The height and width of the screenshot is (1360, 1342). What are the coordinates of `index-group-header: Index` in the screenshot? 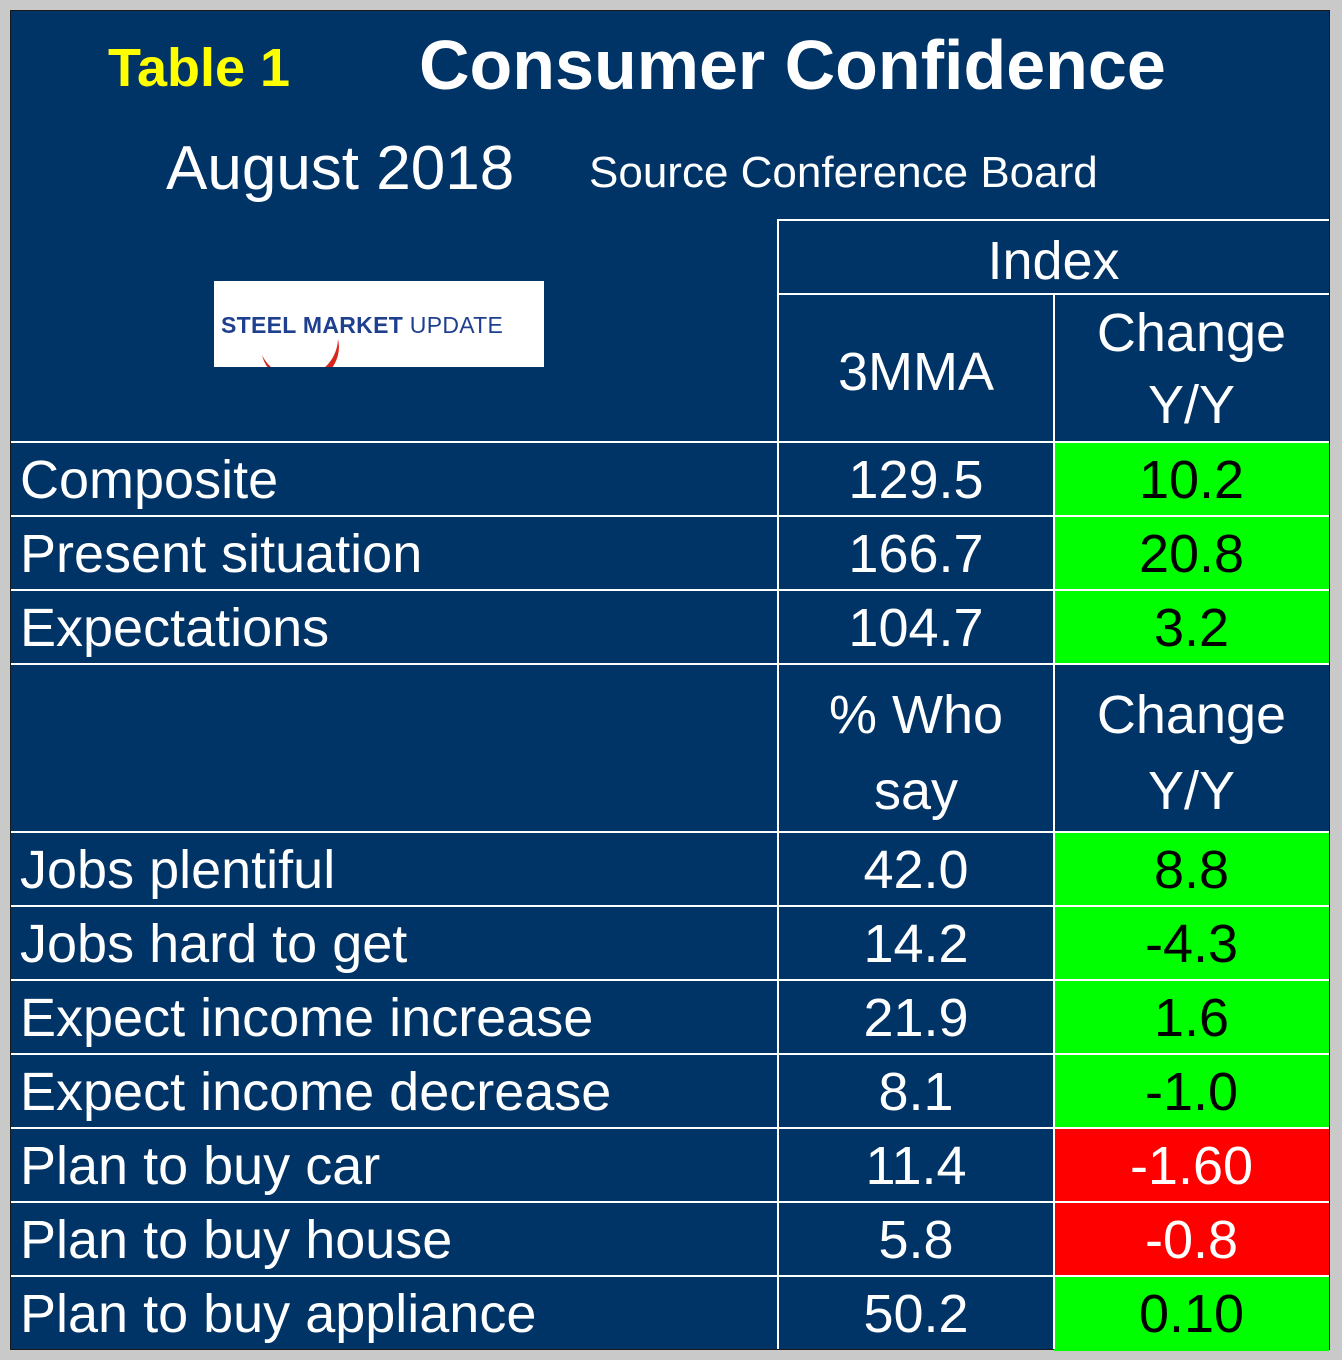 It's located at (1053, 261).